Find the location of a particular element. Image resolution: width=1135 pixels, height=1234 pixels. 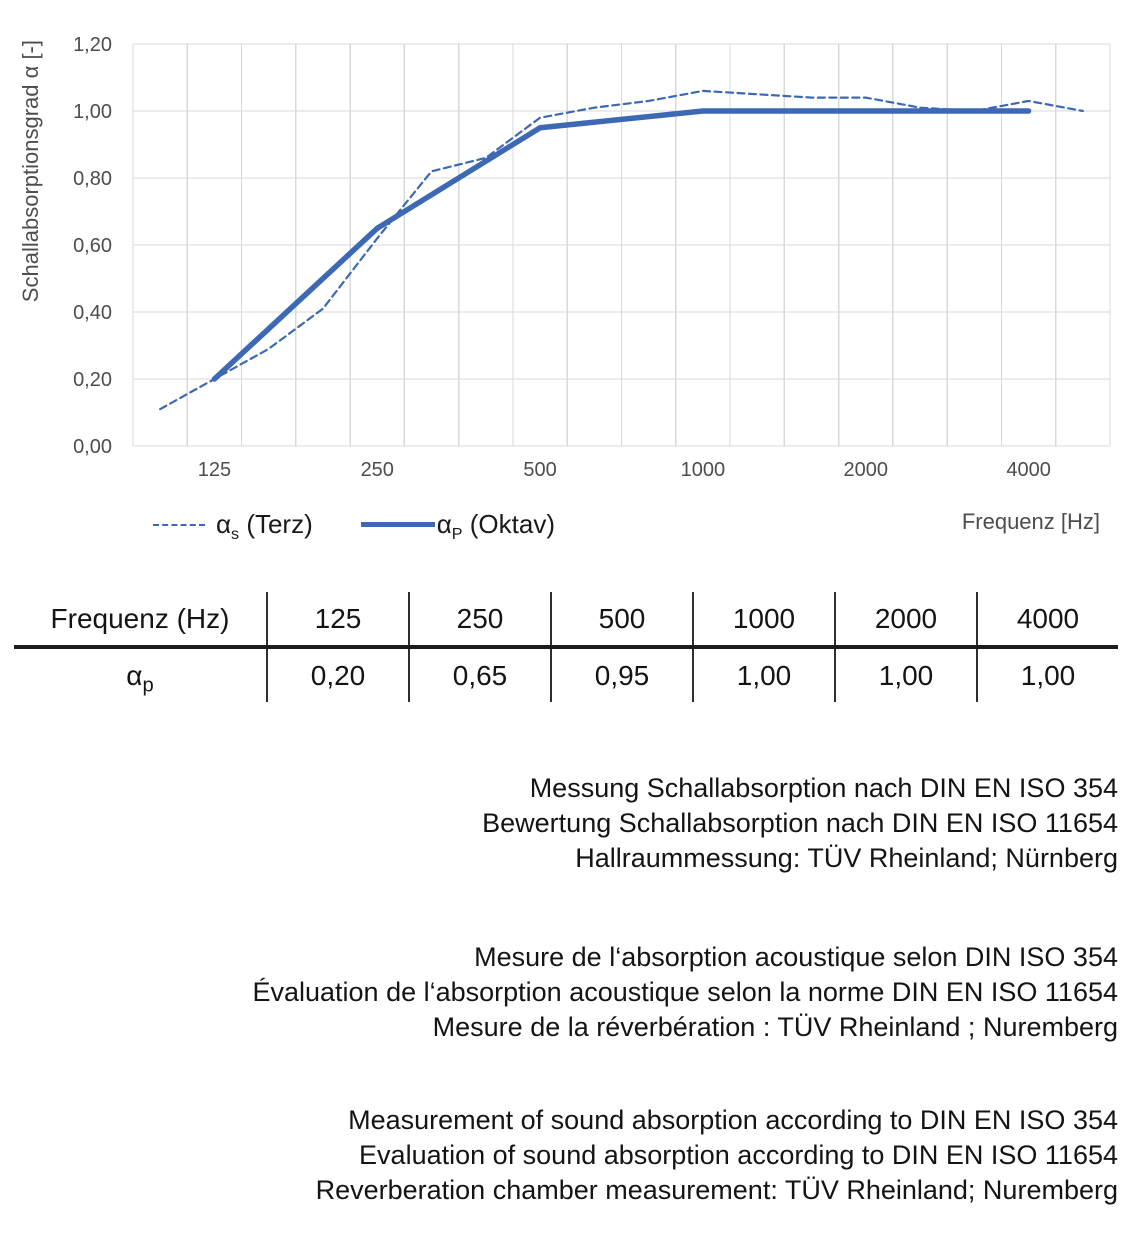

legend-label-oktav: αP (Oktav) is located at coordinates (495, 526).